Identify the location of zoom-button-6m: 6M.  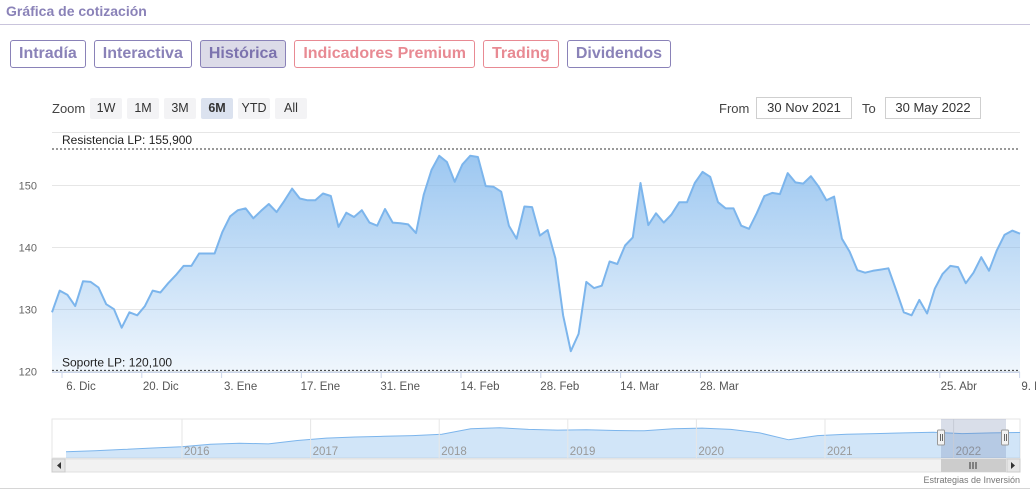
(217, 108).